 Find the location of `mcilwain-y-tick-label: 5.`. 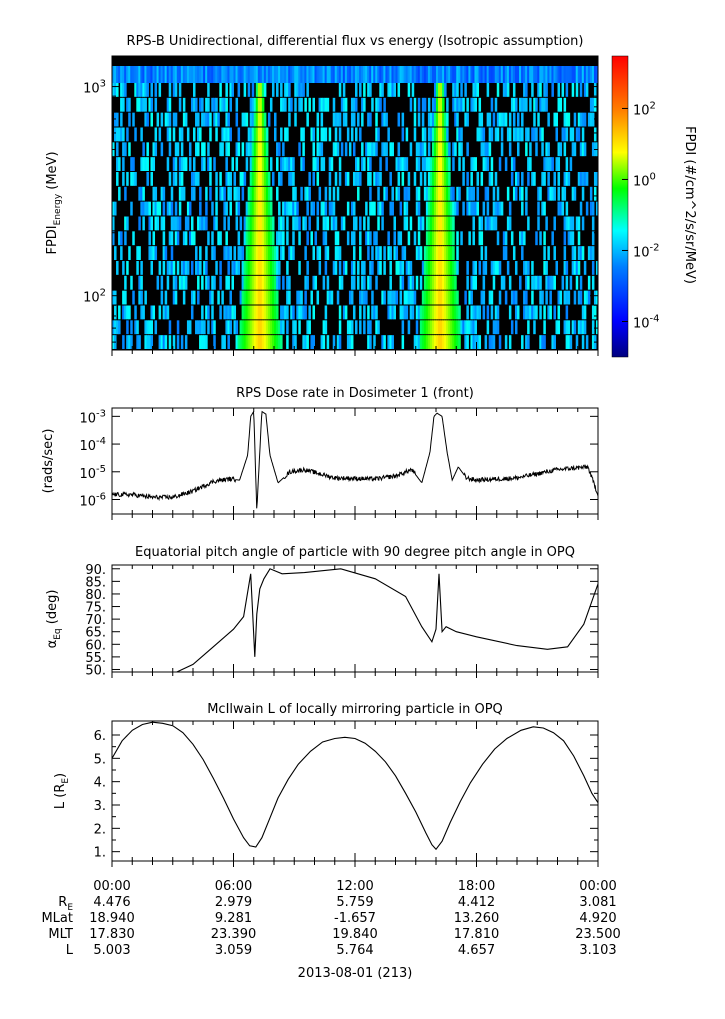

mcilwain-y-tick-label: 5. is located at coordinates (100, 759).